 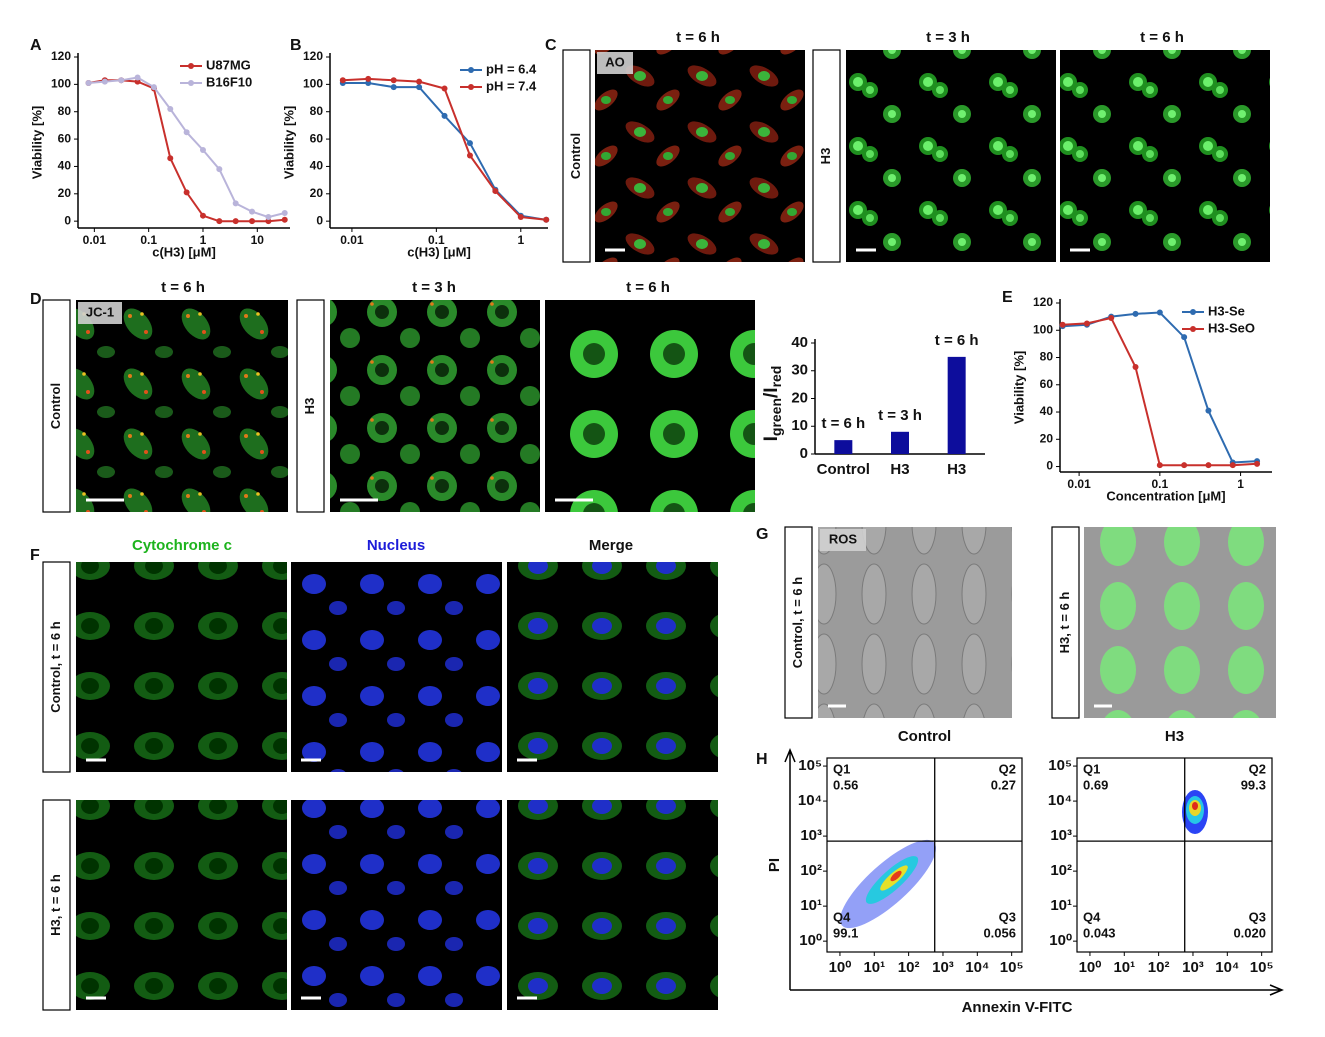 I want to click on x-tick-label: 0.01, so click(x=1079, y=484).